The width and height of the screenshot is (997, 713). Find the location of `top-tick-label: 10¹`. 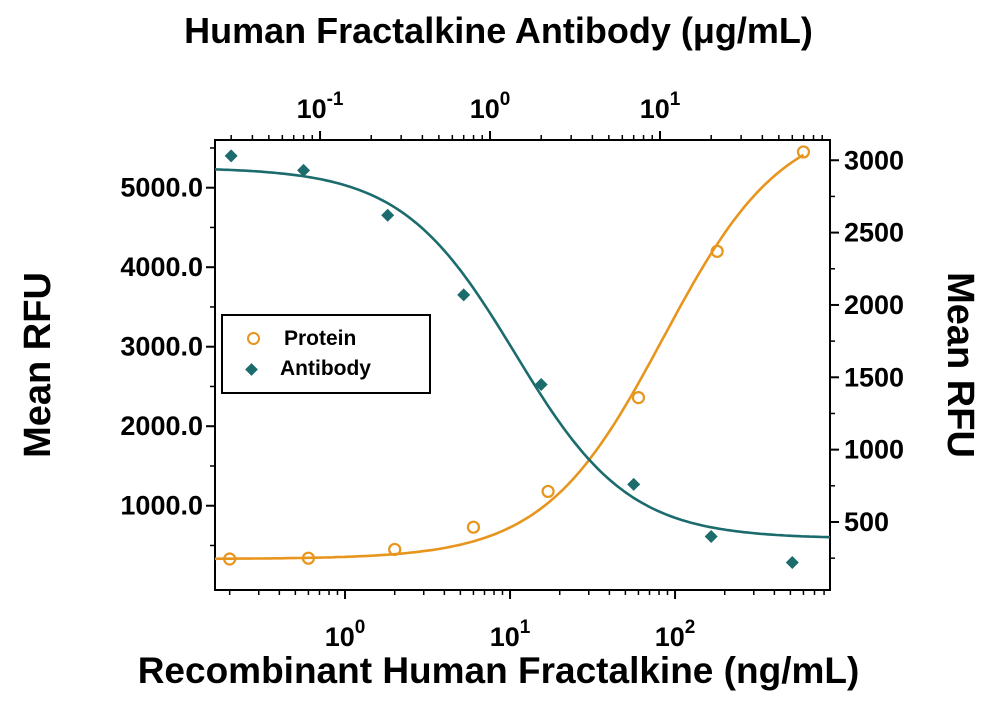

top-tick-label: 10¹ is located at coordinates (660, 106).